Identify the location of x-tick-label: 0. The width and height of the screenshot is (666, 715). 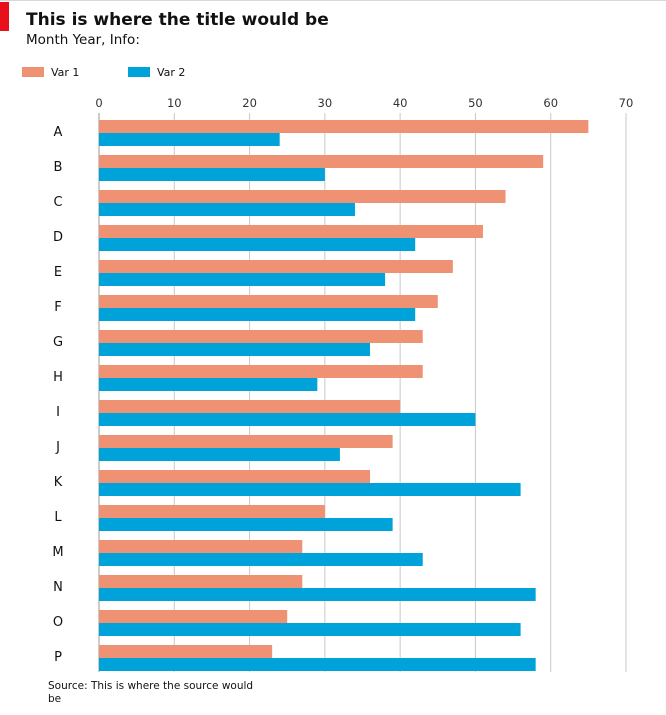
(98, 103).